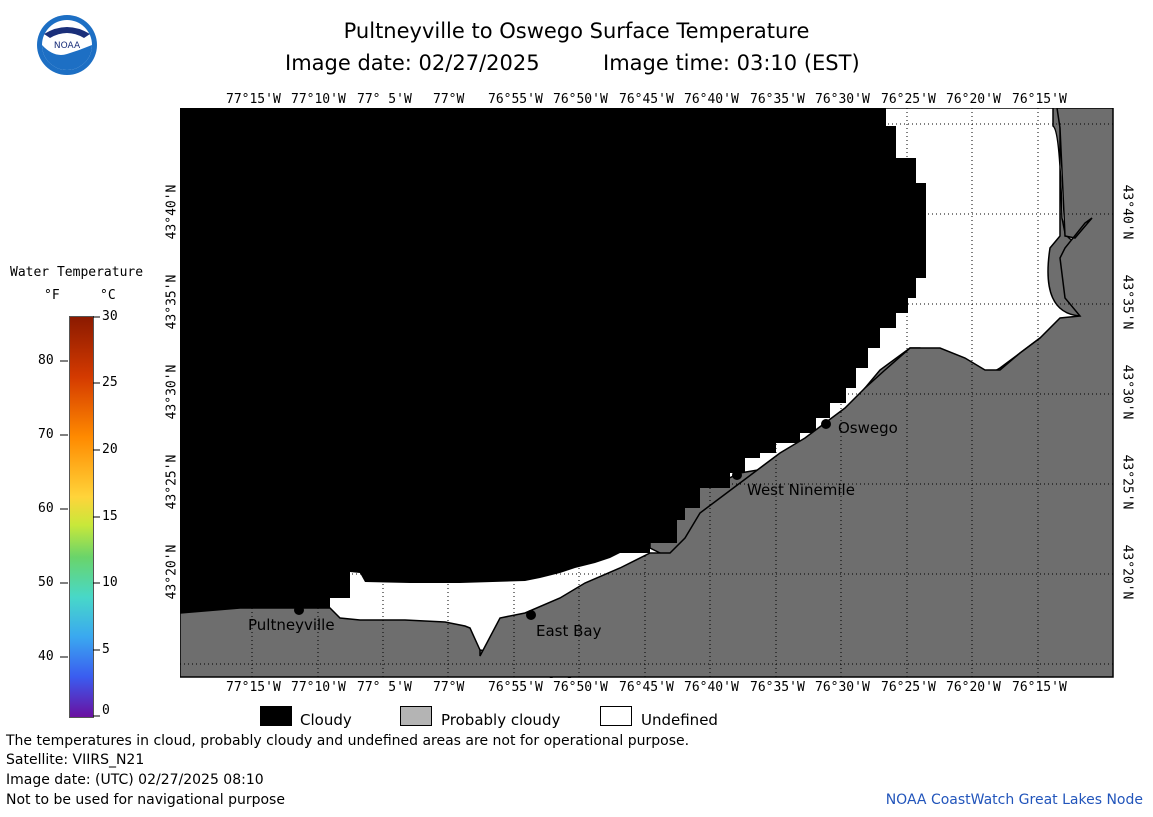 The width and height of the screenshot is (1153, 817). I want to click on lon-label-bottom: 77°15'W, so click(253, 687).